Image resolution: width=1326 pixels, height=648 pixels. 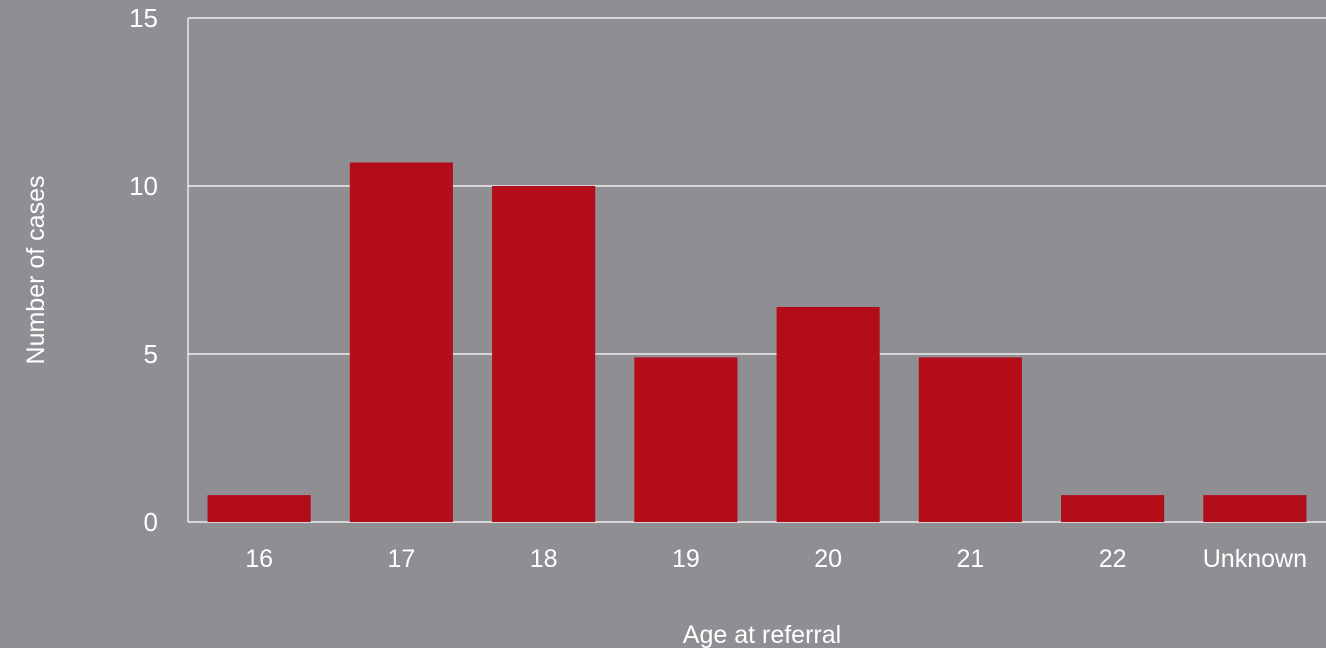 What do you see at coordinates (143, 186) in the screenshot?
I see `y-tick-label: 10` at bounding box center [143, 186].